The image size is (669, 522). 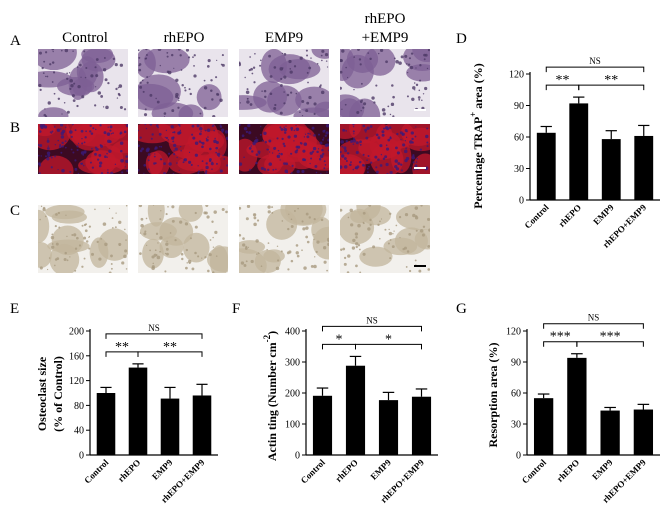 What do you see at coordinates (381, 469) in the screenshot?
I see `x-tick-label-f-2: EMP9` at bounding box center [381, 469].